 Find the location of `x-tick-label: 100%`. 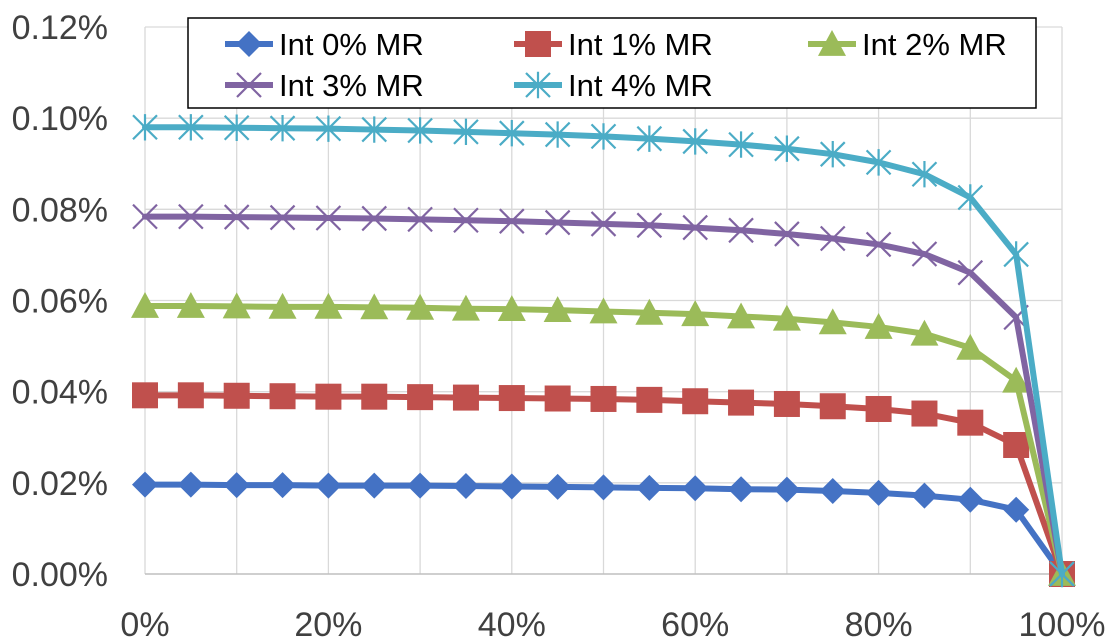

x-tick-label: 100% is located at coordinates (1062, 624).